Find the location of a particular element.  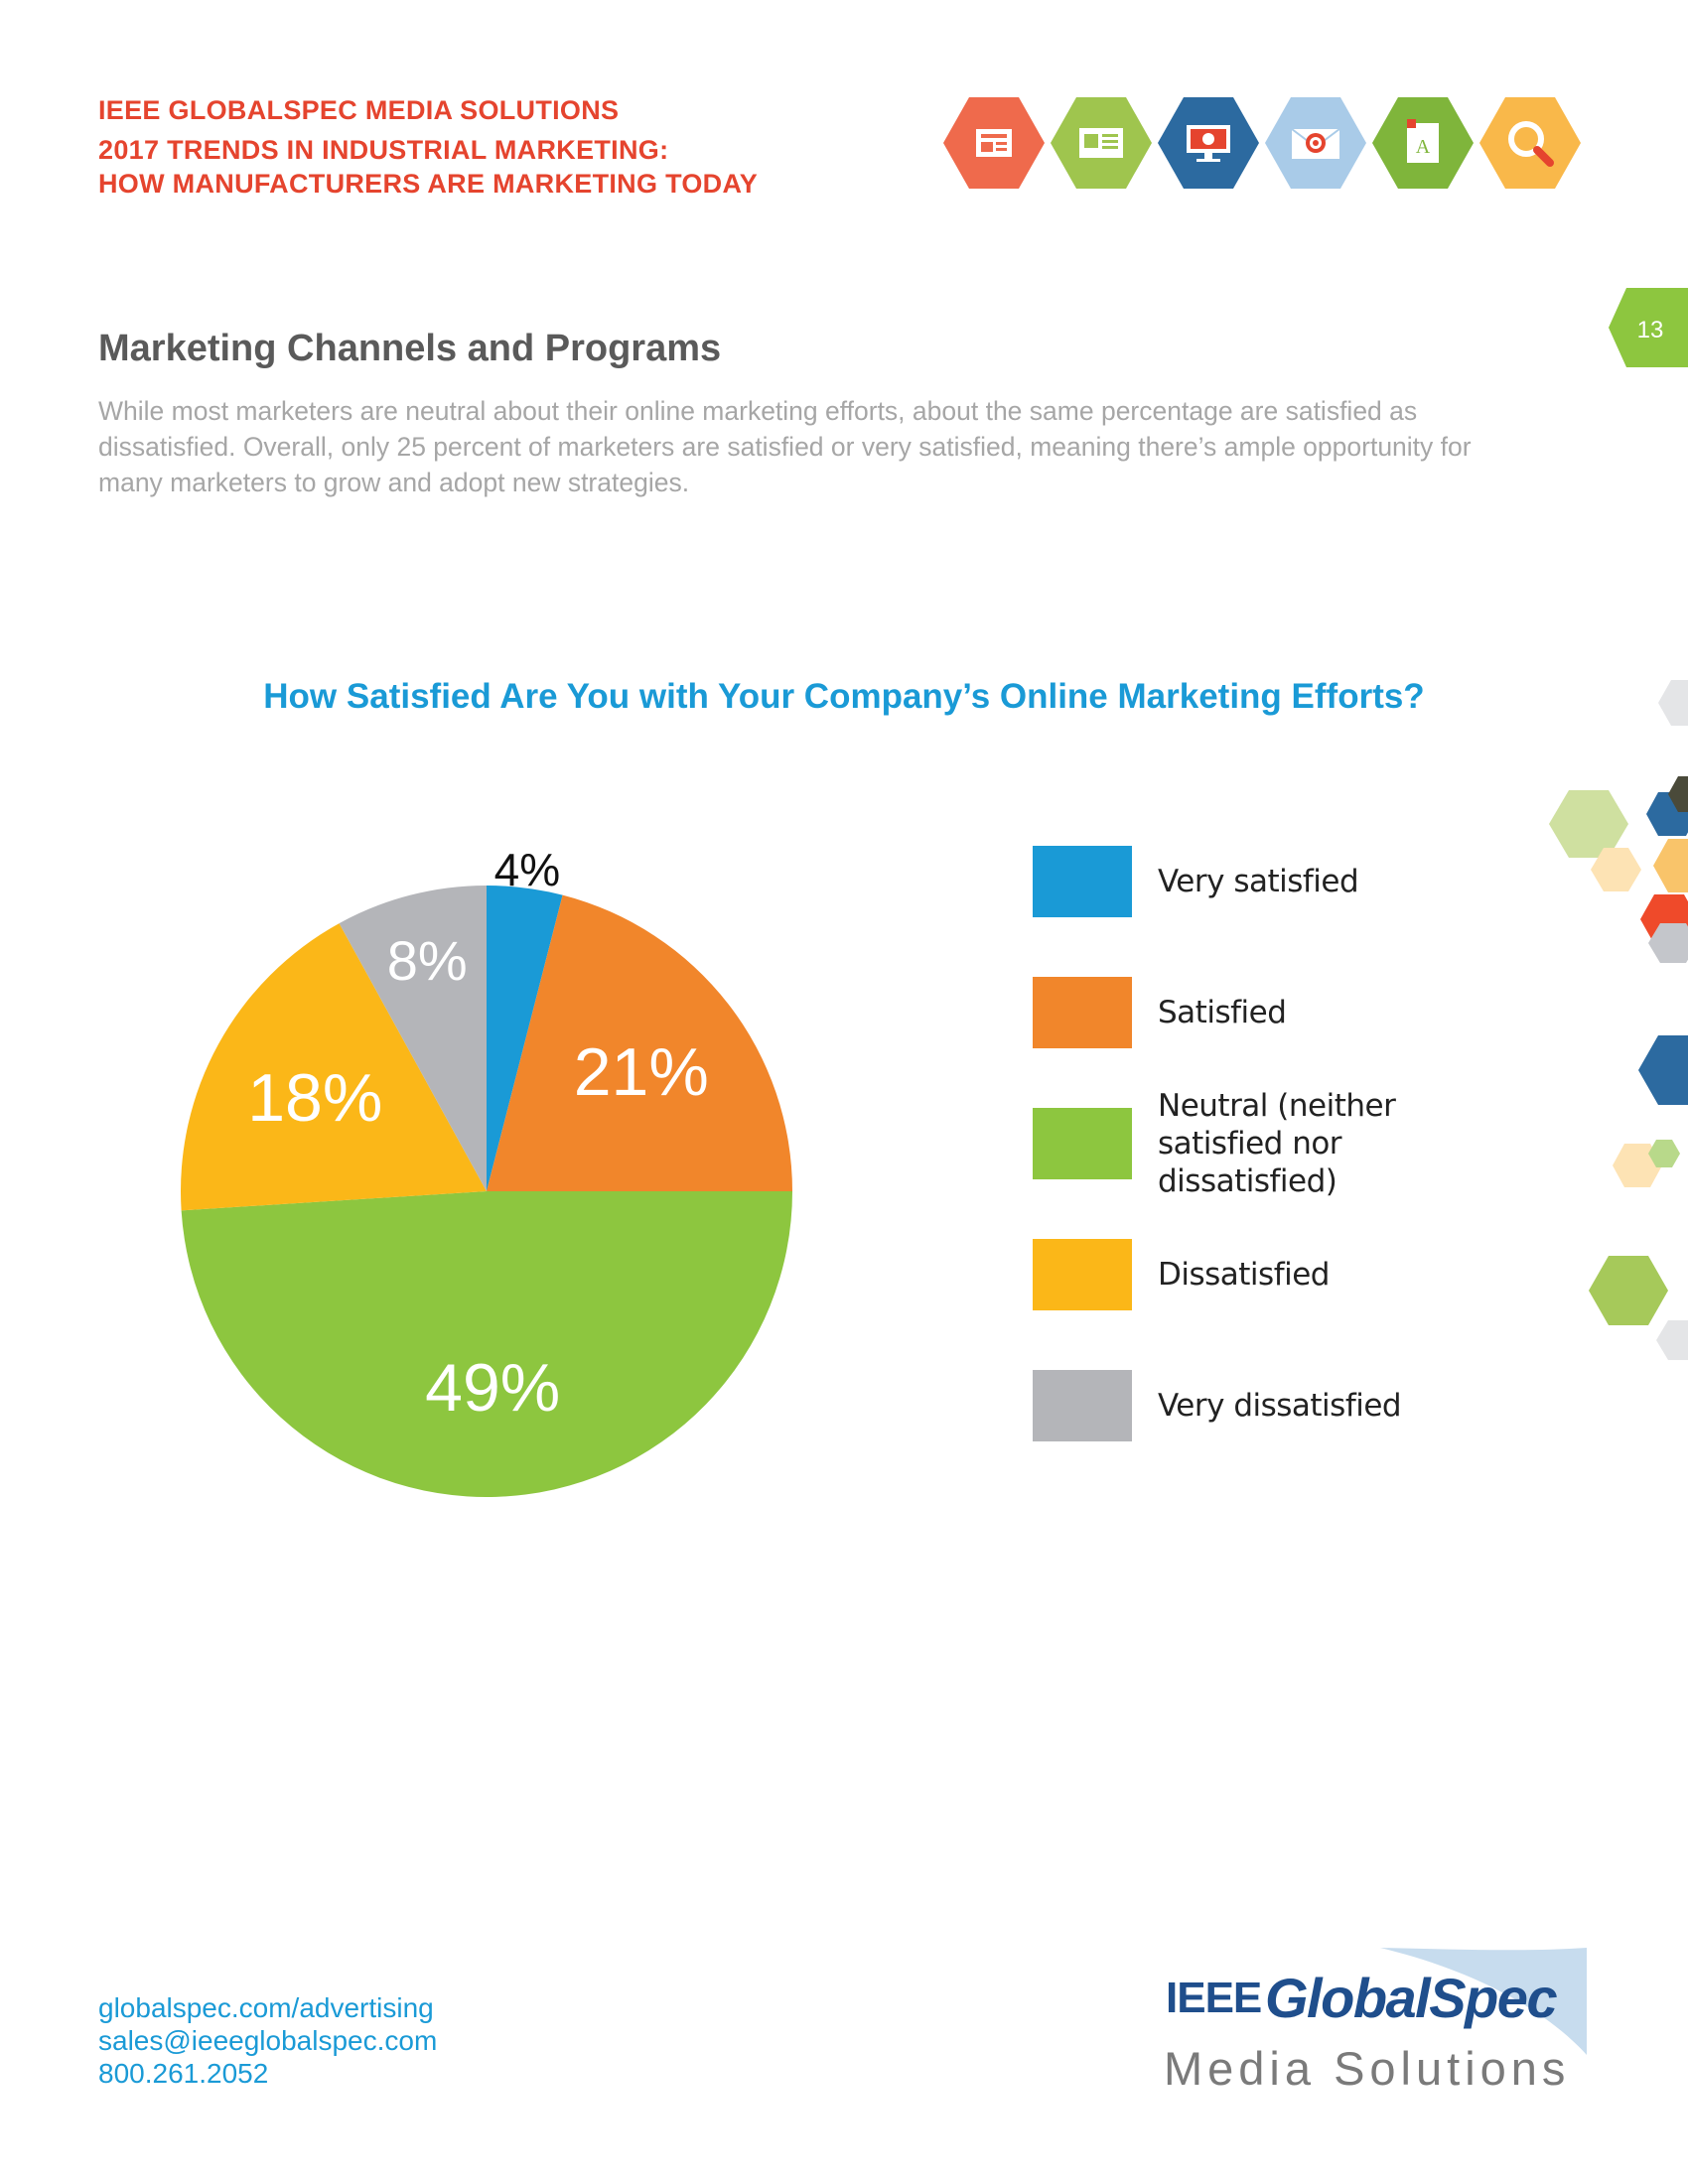

decorative-hexagons is located at coordinates (1618, 1020).